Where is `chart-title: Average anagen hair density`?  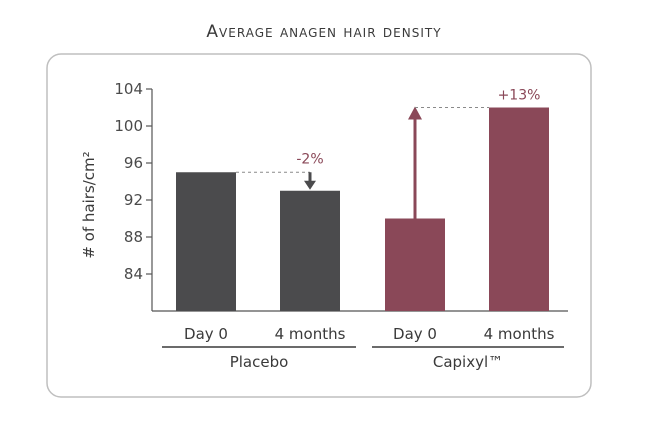 chart-title: Average anagen hair density is located at coordinates (324, 32).